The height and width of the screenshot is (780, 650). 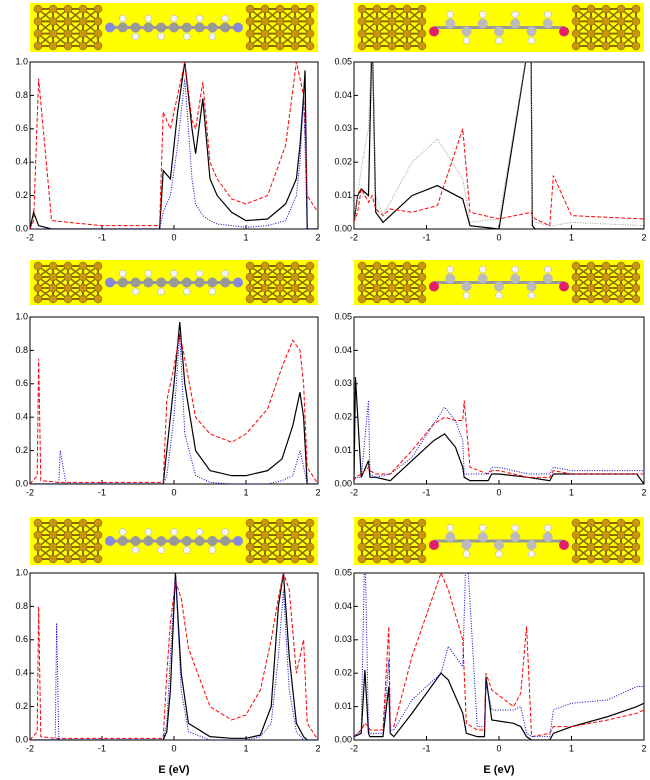 What do you see at coordinates (21, 316) in the screenshot?
I see `y-tick-label: 1.0` at bounding box center [21, 316].